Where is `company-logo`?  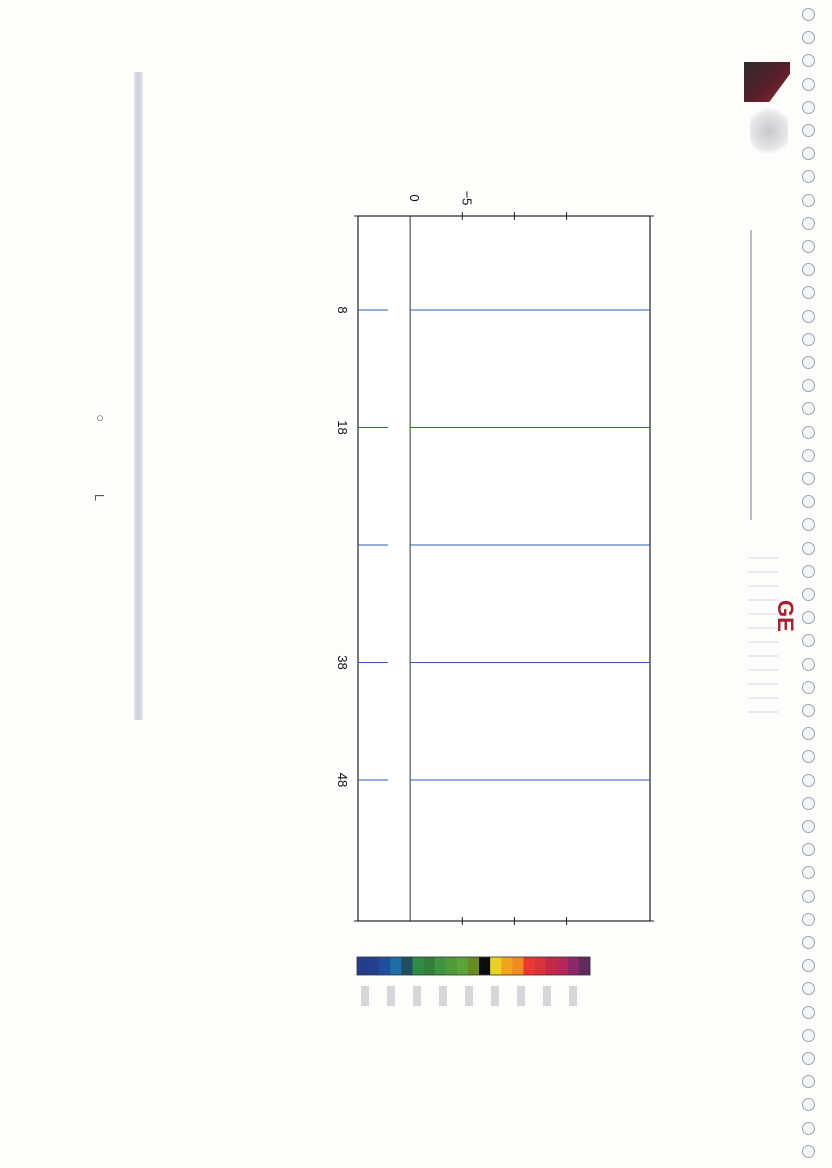
company-logo is located at coordinates (769, 112).